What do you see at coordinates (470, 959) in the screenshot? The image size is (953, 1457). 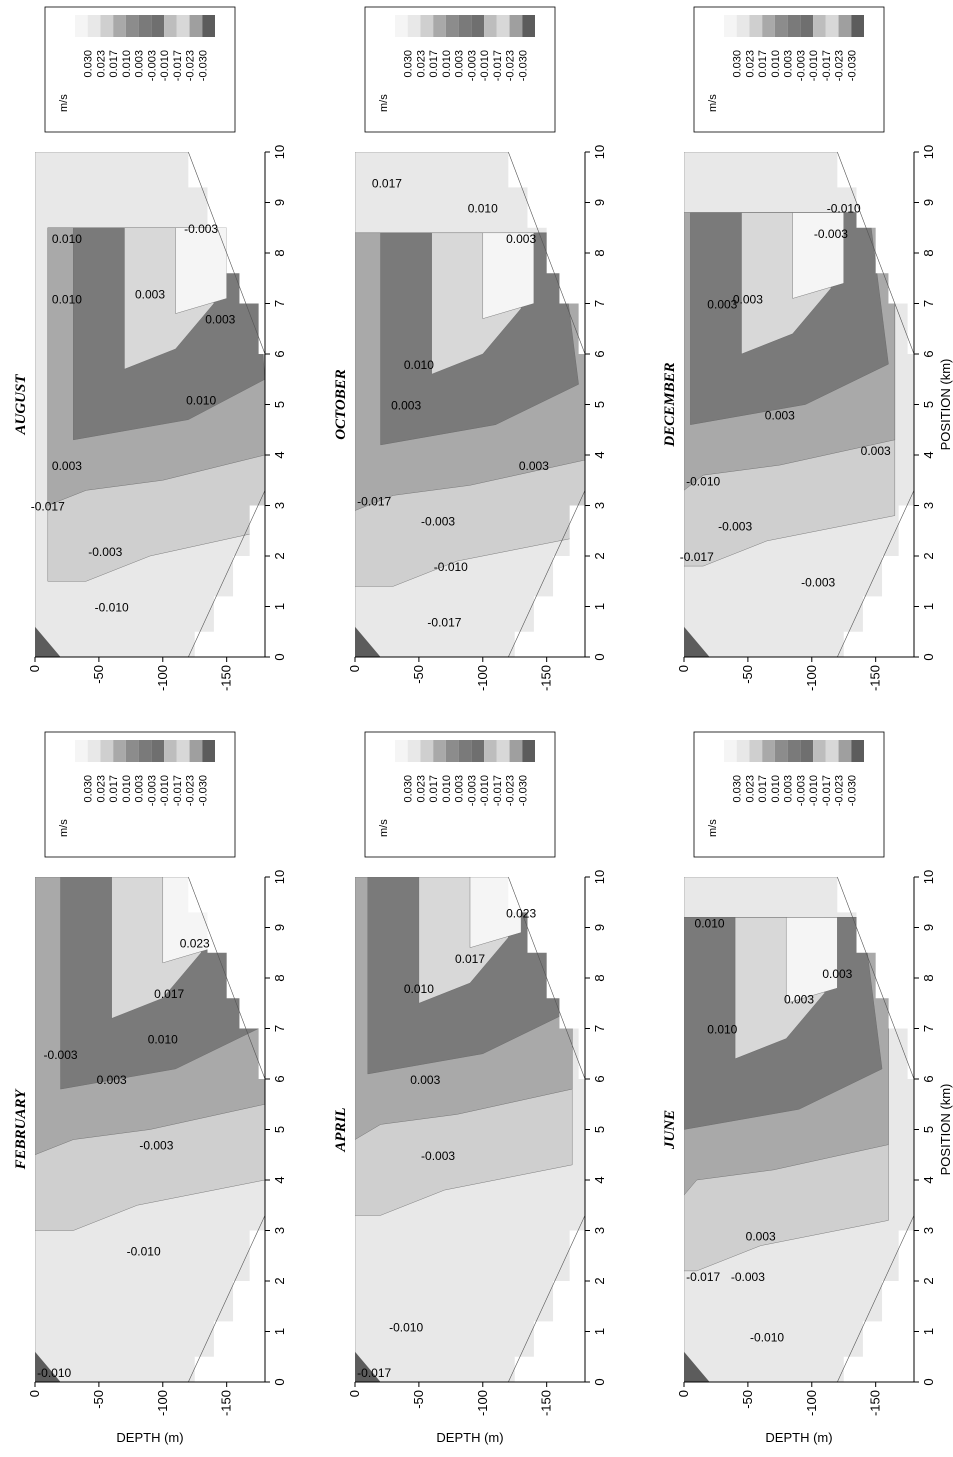 I see `contour-label: 0.017` at bounding box center [470, 959].